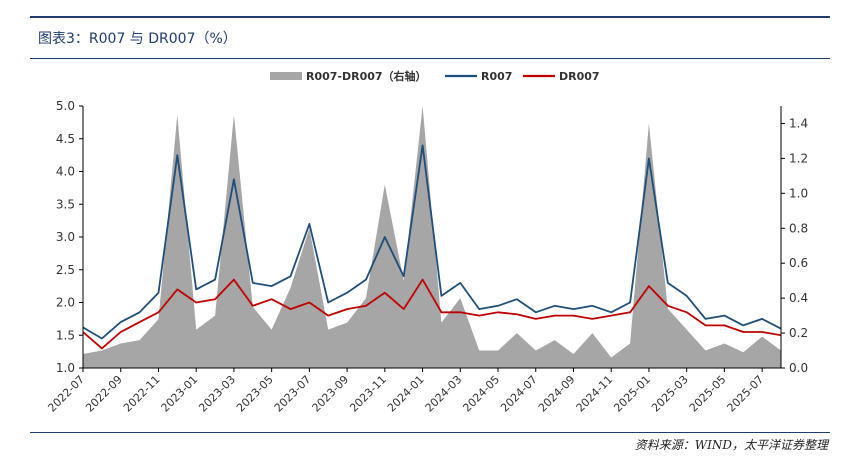 This screenshot has width=842, height=465. Describe the element at coordinates (331, 394) in the screenshot. I see `x-tick-label: 2023-09` at that location.